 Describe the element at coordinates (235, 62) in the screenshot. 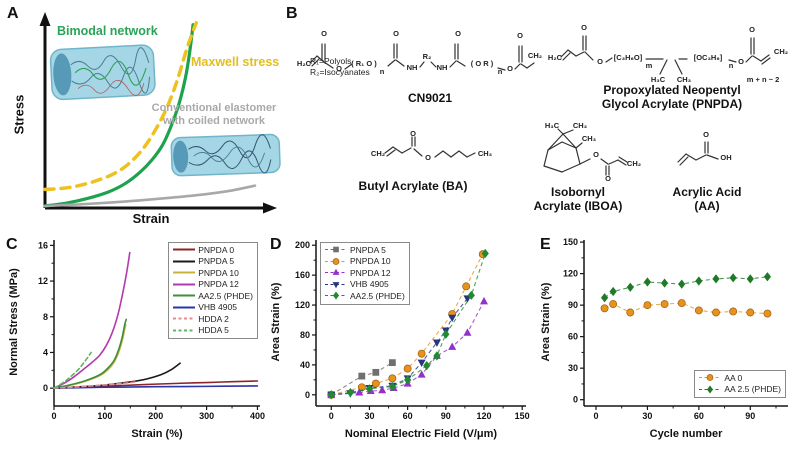

I see `maxwell-stress-label: Maxwell stress` at that location.